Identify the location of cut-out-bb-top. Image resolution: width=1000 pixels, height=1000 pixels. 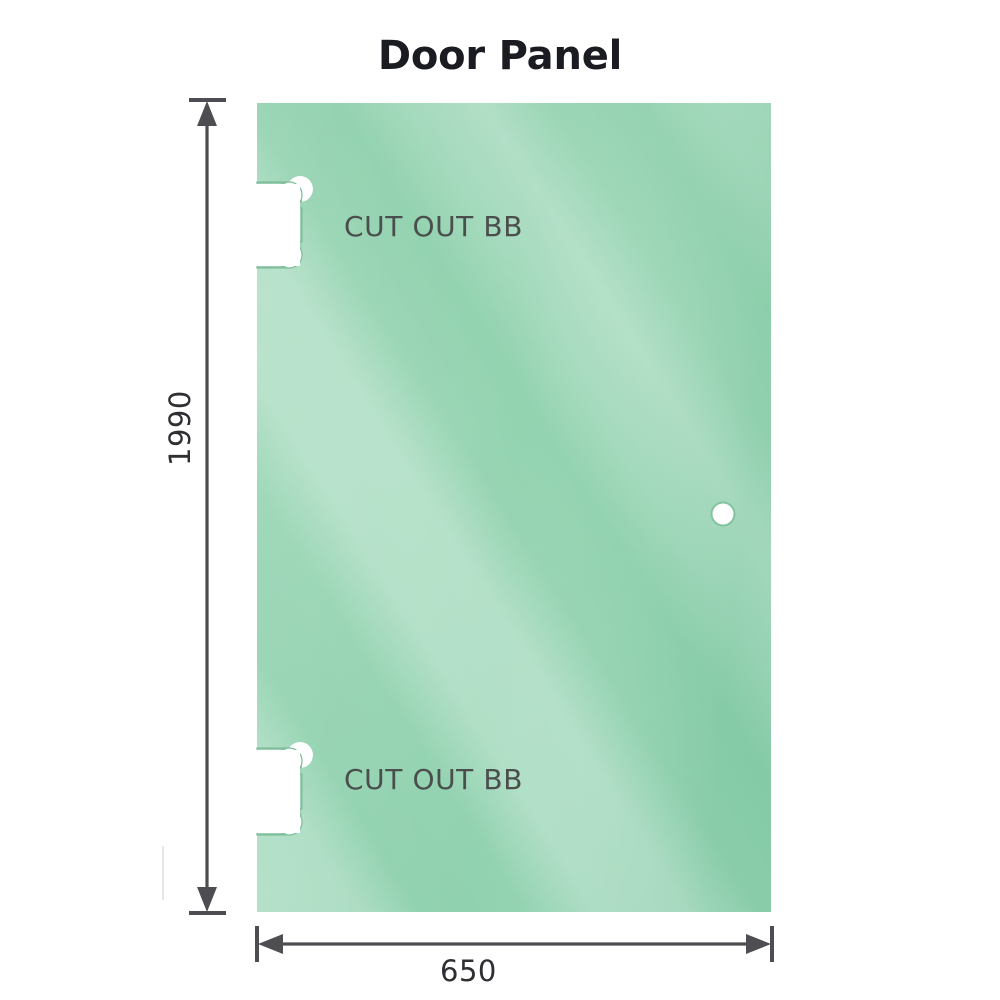
(279, 225).